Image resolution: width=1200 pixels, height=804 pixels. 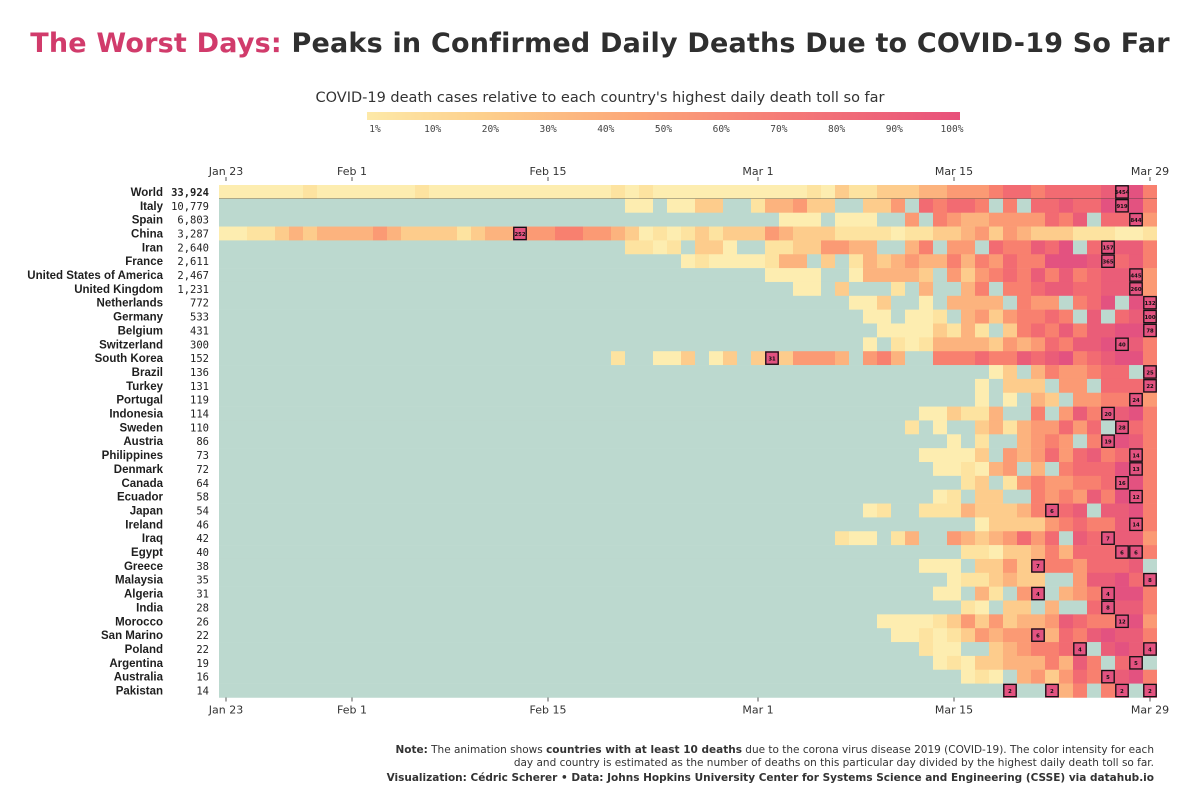 I want to click on peak-value: 25, so click(x=1150, y=373).